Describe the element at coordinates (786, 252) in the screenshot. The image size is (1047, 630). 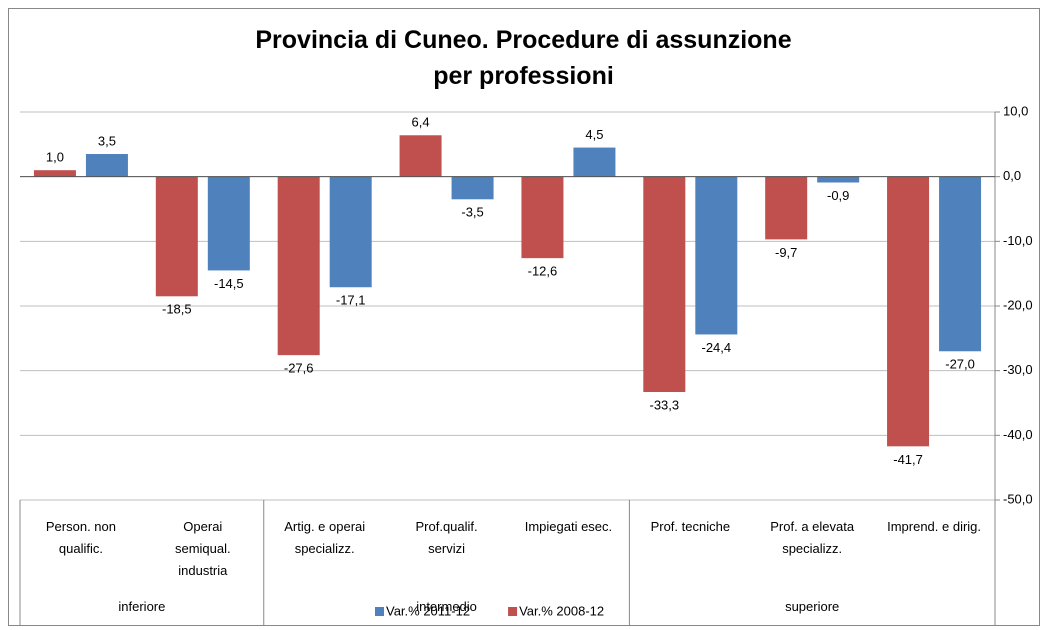
I see `data-label: -9,7` at that location.